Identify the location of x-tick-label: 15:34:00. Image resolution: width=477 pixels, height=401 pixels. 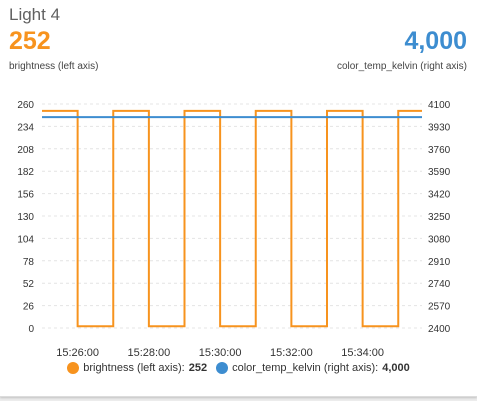
(362, 353).